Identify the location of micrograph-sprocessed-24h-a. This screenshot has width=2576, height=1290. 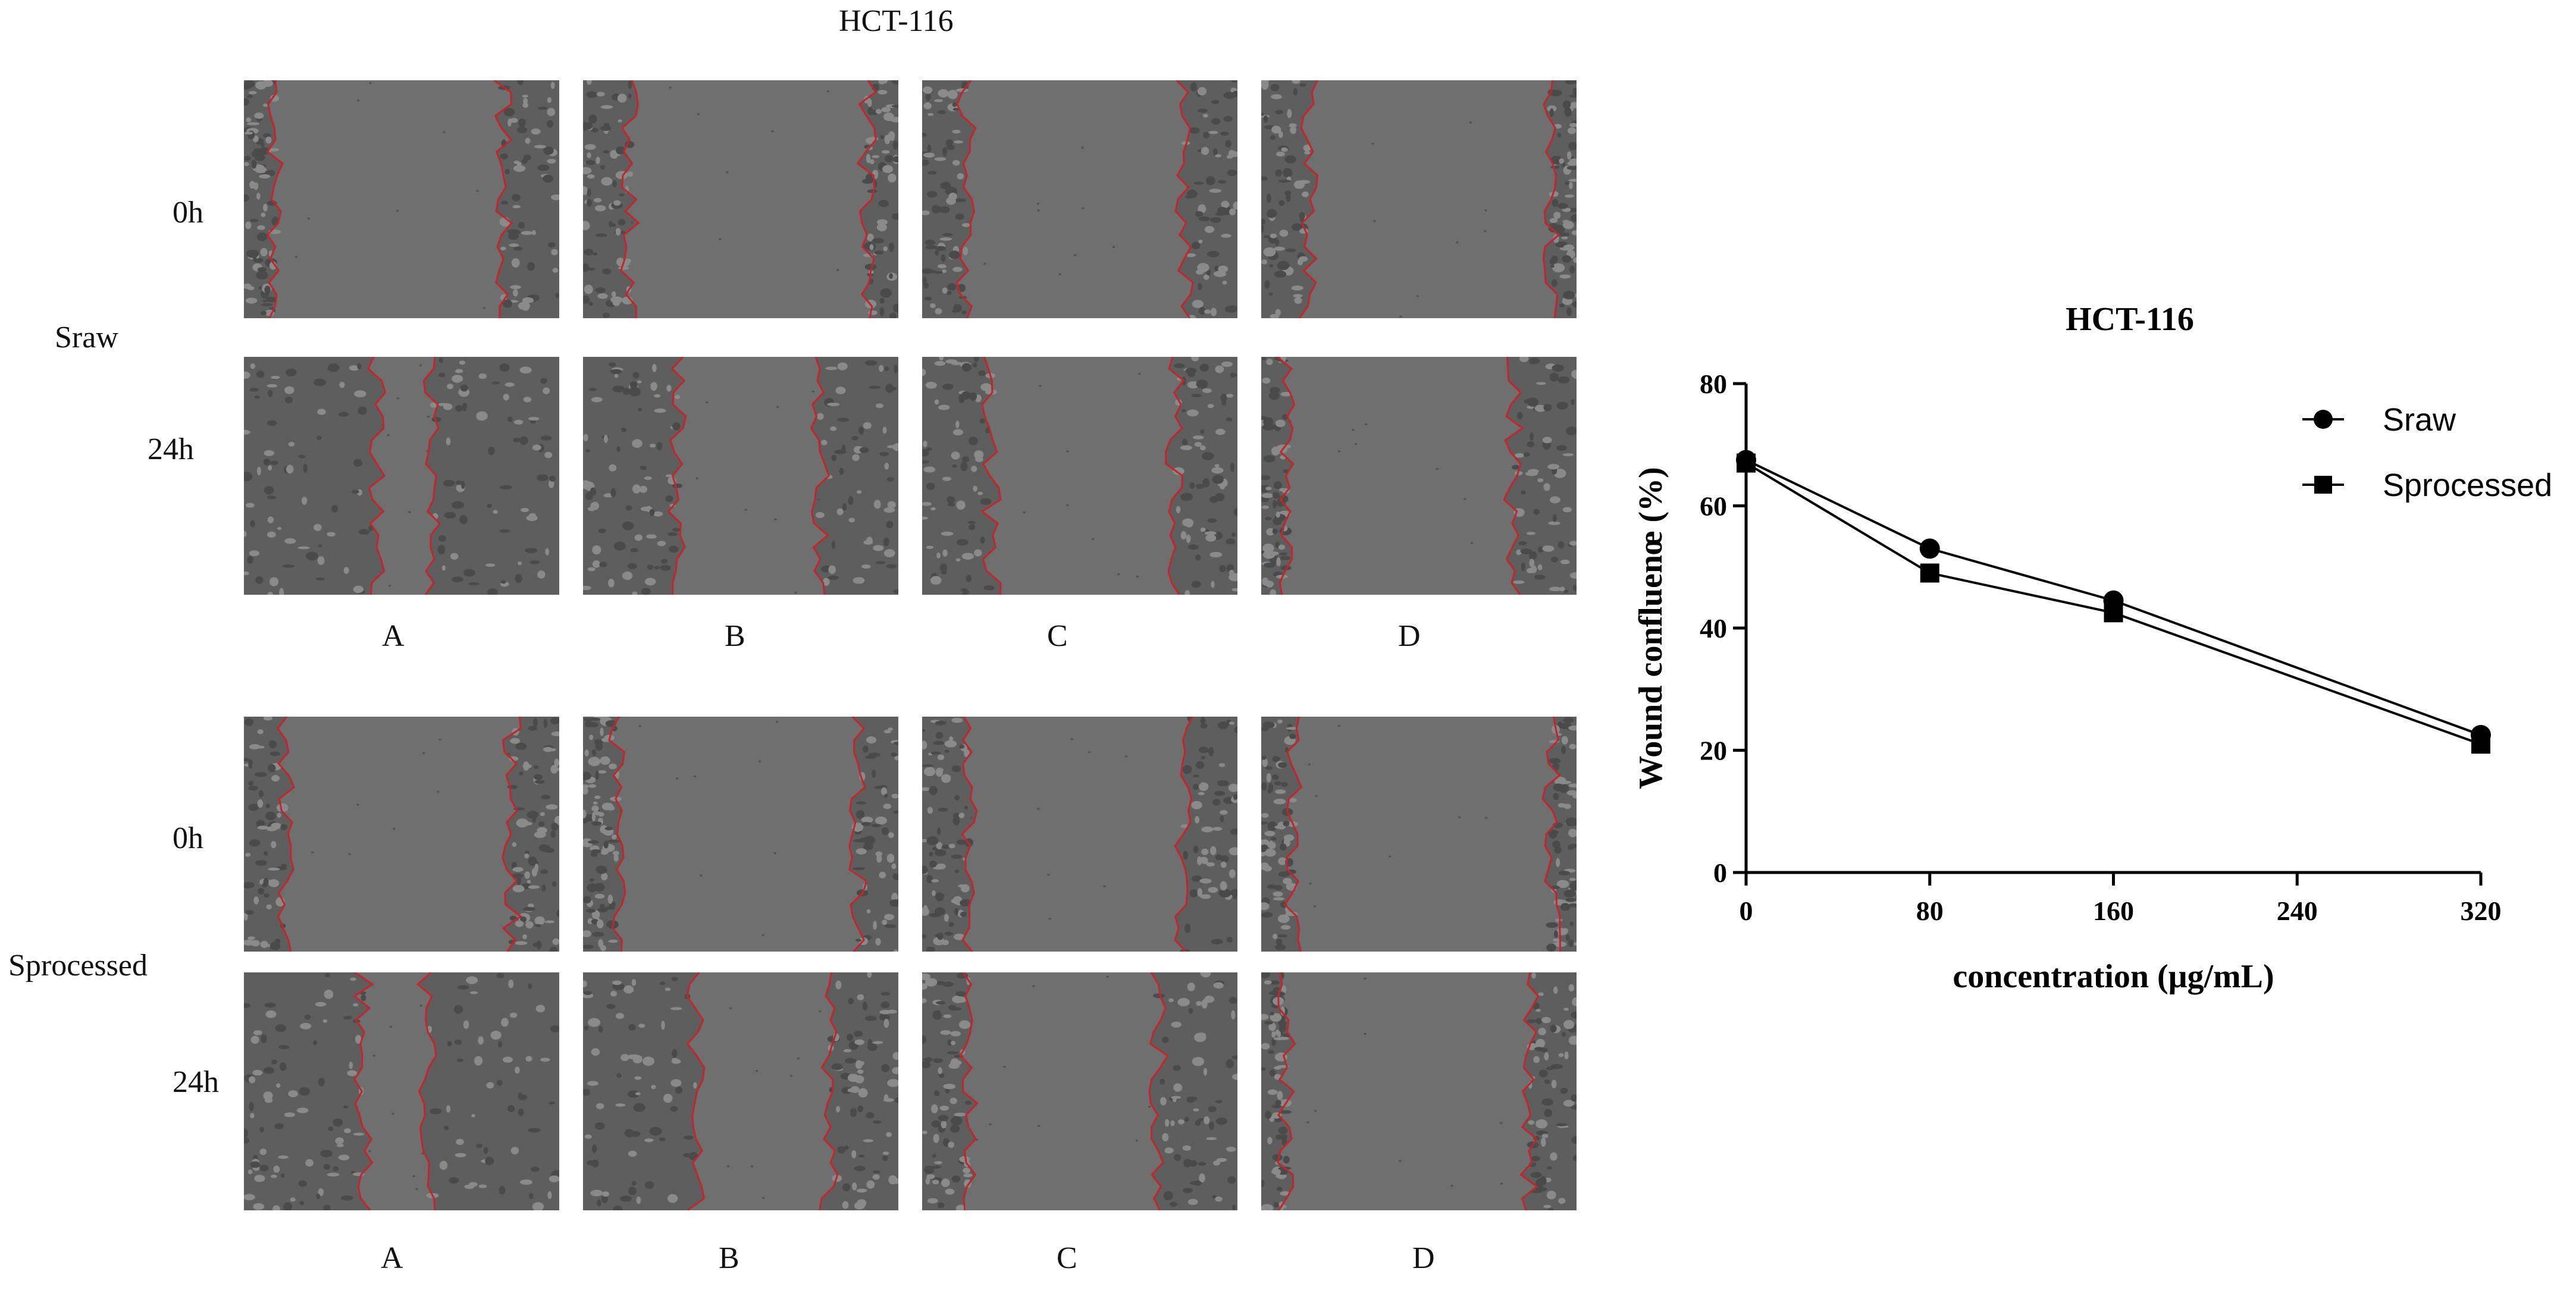
(402, 1091).